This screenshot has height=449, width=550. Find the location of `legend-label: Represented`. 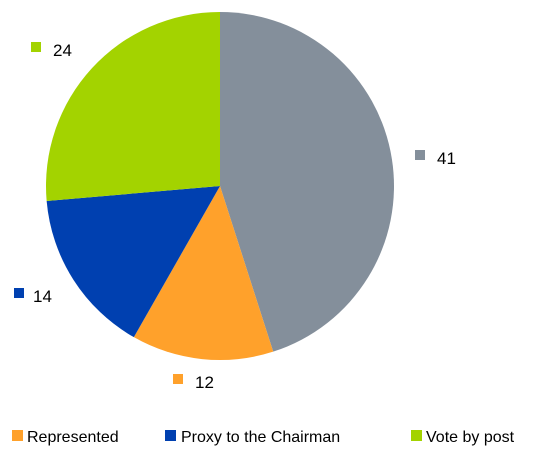

legend-label: Represented is located at coordinates (73, 437).